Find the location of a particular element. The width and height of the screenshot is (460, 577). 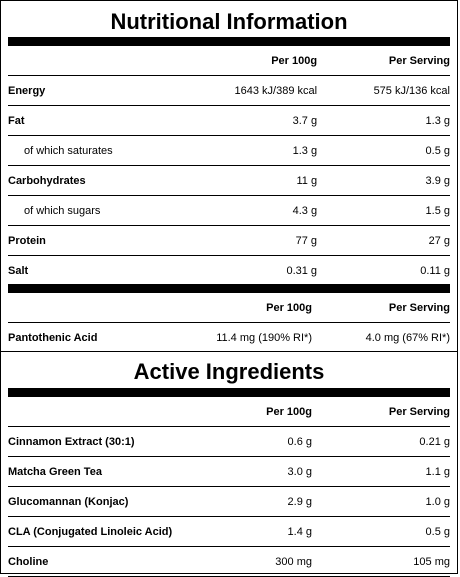

nutrition-row-sugars: of which sugars 4.3 g 1.5 g is located at coordinates (229, 210).